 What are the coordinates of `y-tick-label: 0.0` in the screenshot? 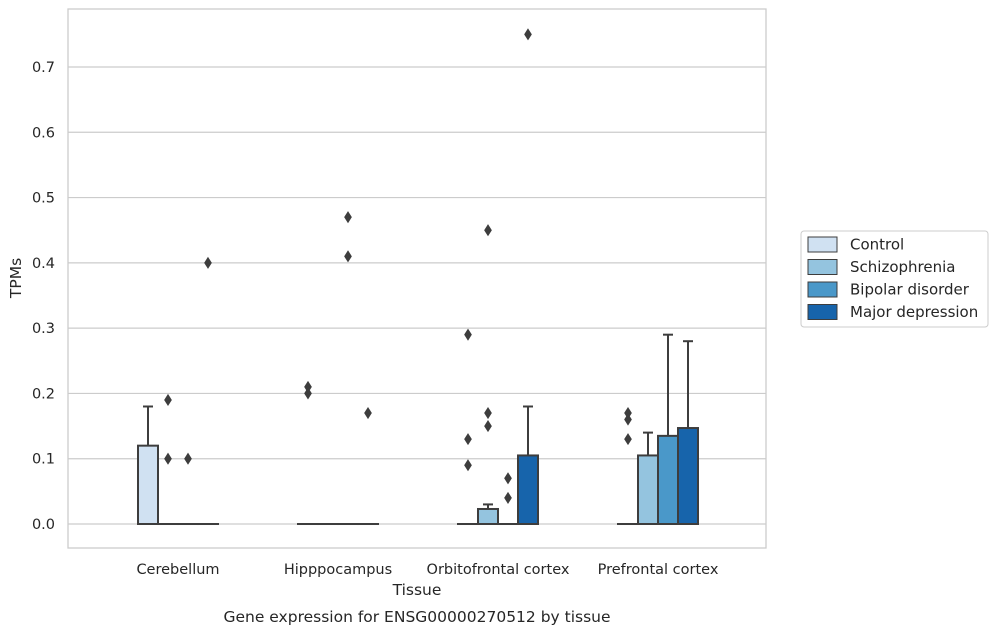 It's located at (43, 525).